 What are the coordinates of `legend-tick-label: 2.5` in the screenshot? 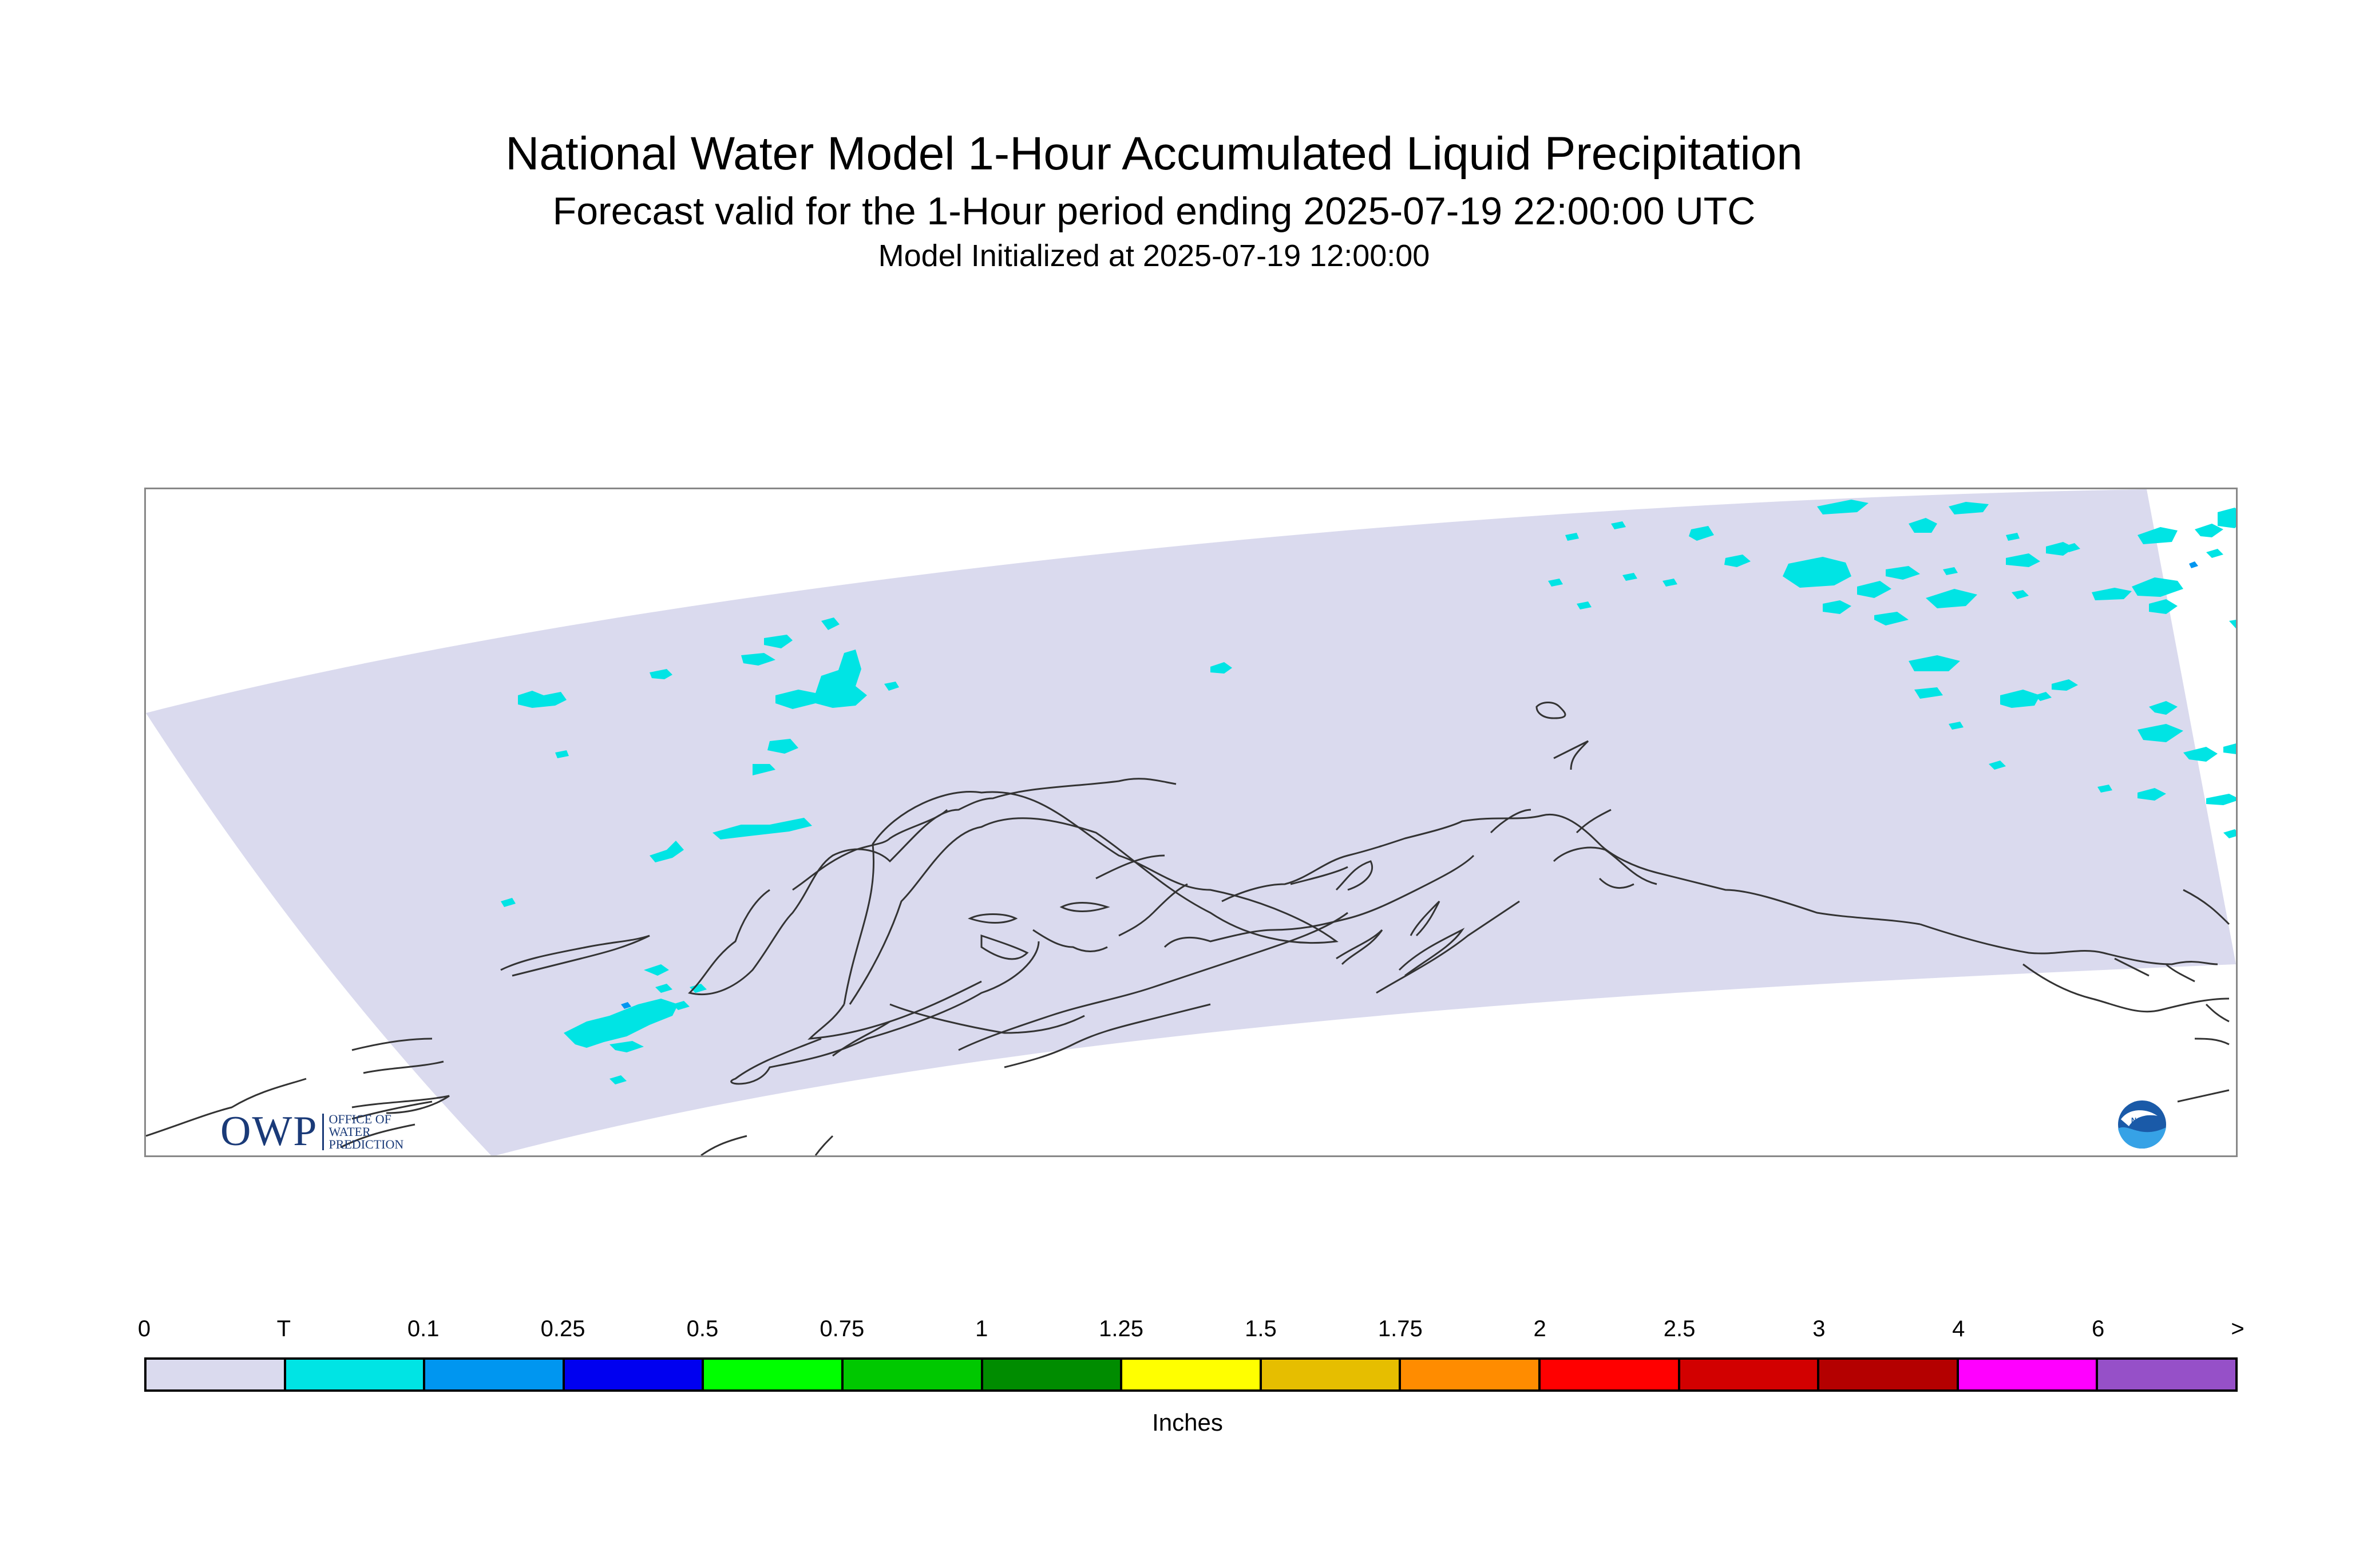 It's located at (1680, 1328).